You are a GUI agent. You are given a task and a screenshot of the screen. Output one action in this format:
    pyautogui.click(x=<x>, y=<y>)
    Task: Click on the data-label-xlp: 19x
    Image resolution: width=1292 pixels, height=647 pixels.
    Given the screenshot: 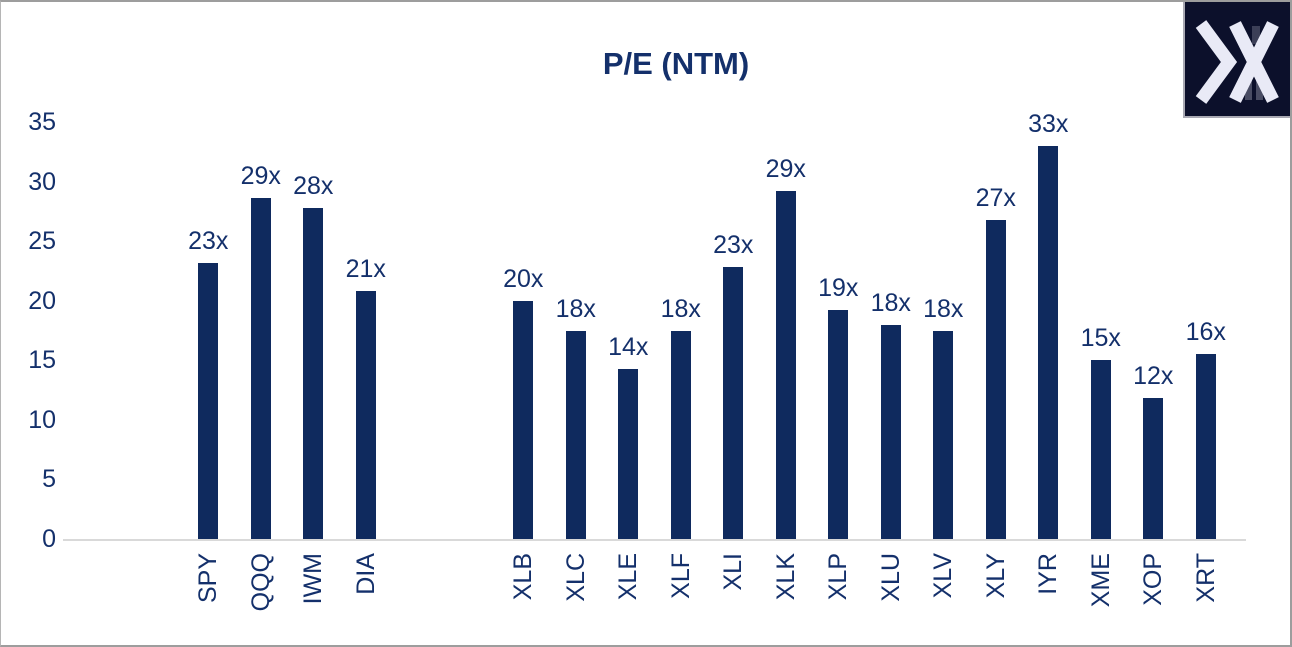 What is the action you would take?
    pyautogui.click(x=838, y=288)
    